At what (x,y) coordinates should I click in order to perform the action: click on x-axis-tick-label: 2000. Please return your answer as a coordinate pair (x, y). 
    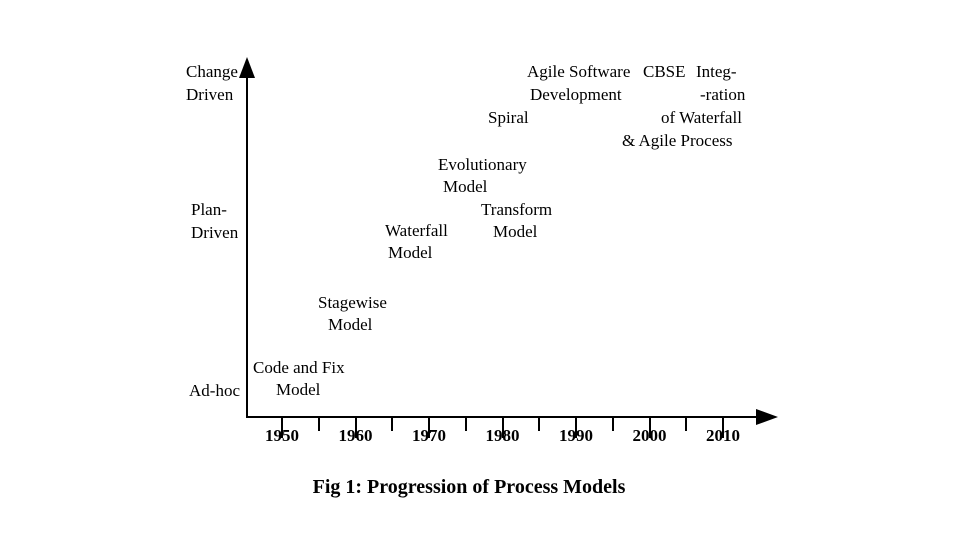
    Looking at the image, I should click on (649, 435).